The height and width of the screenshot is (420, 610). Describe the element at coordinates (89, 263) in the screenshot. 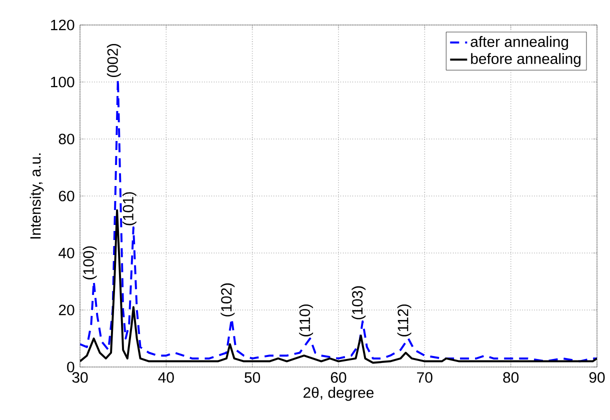

I see `annotation: (100)` at that location.